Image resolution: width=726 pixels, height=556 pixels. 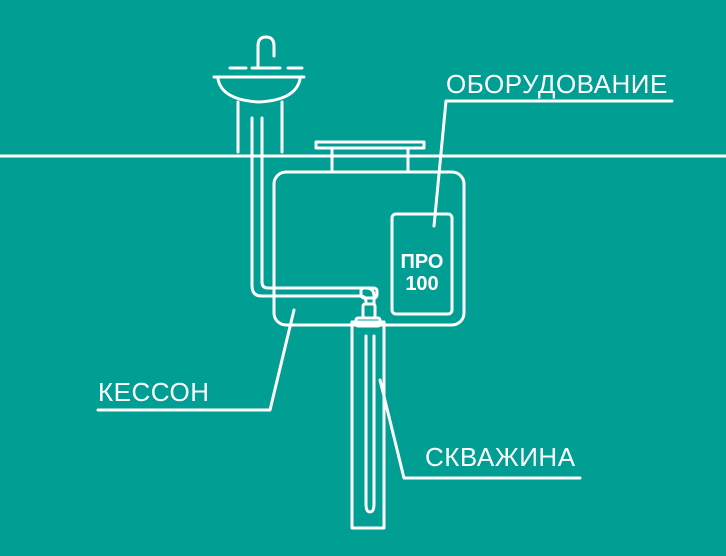 What do you see at coordinates (314, 218) in the screenshot?
I see `pipe` at bounding box center [314, 218].